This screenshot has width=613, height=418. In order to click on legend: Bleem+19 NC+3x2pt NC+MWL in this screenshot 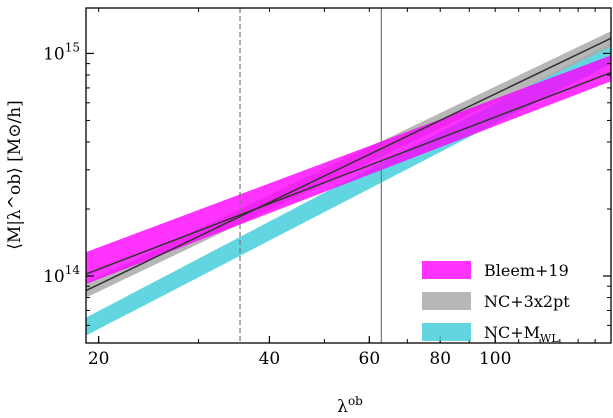, I will do `click(496, 303)`.